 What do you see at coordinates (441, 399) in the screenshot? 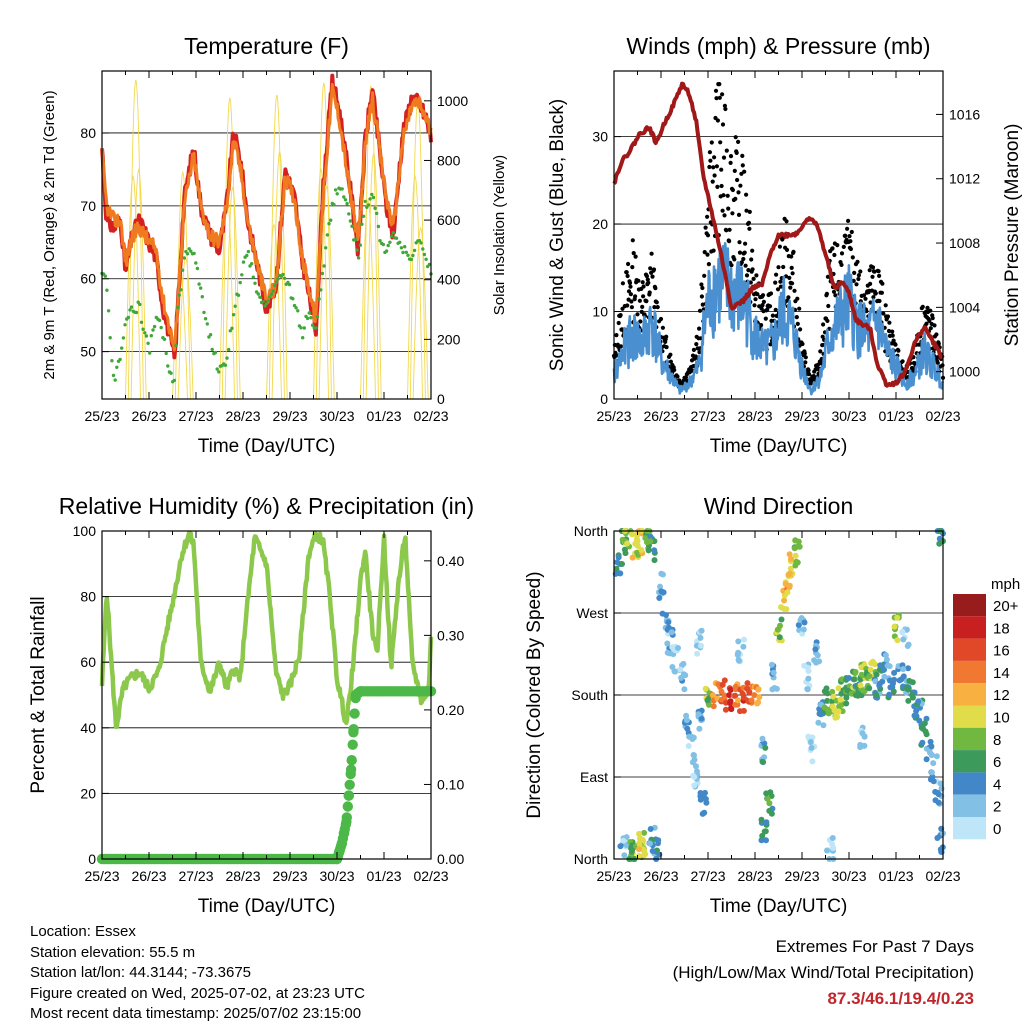
I see `temperature-y2-tick-label: 0` at bounding box center [441, 399].